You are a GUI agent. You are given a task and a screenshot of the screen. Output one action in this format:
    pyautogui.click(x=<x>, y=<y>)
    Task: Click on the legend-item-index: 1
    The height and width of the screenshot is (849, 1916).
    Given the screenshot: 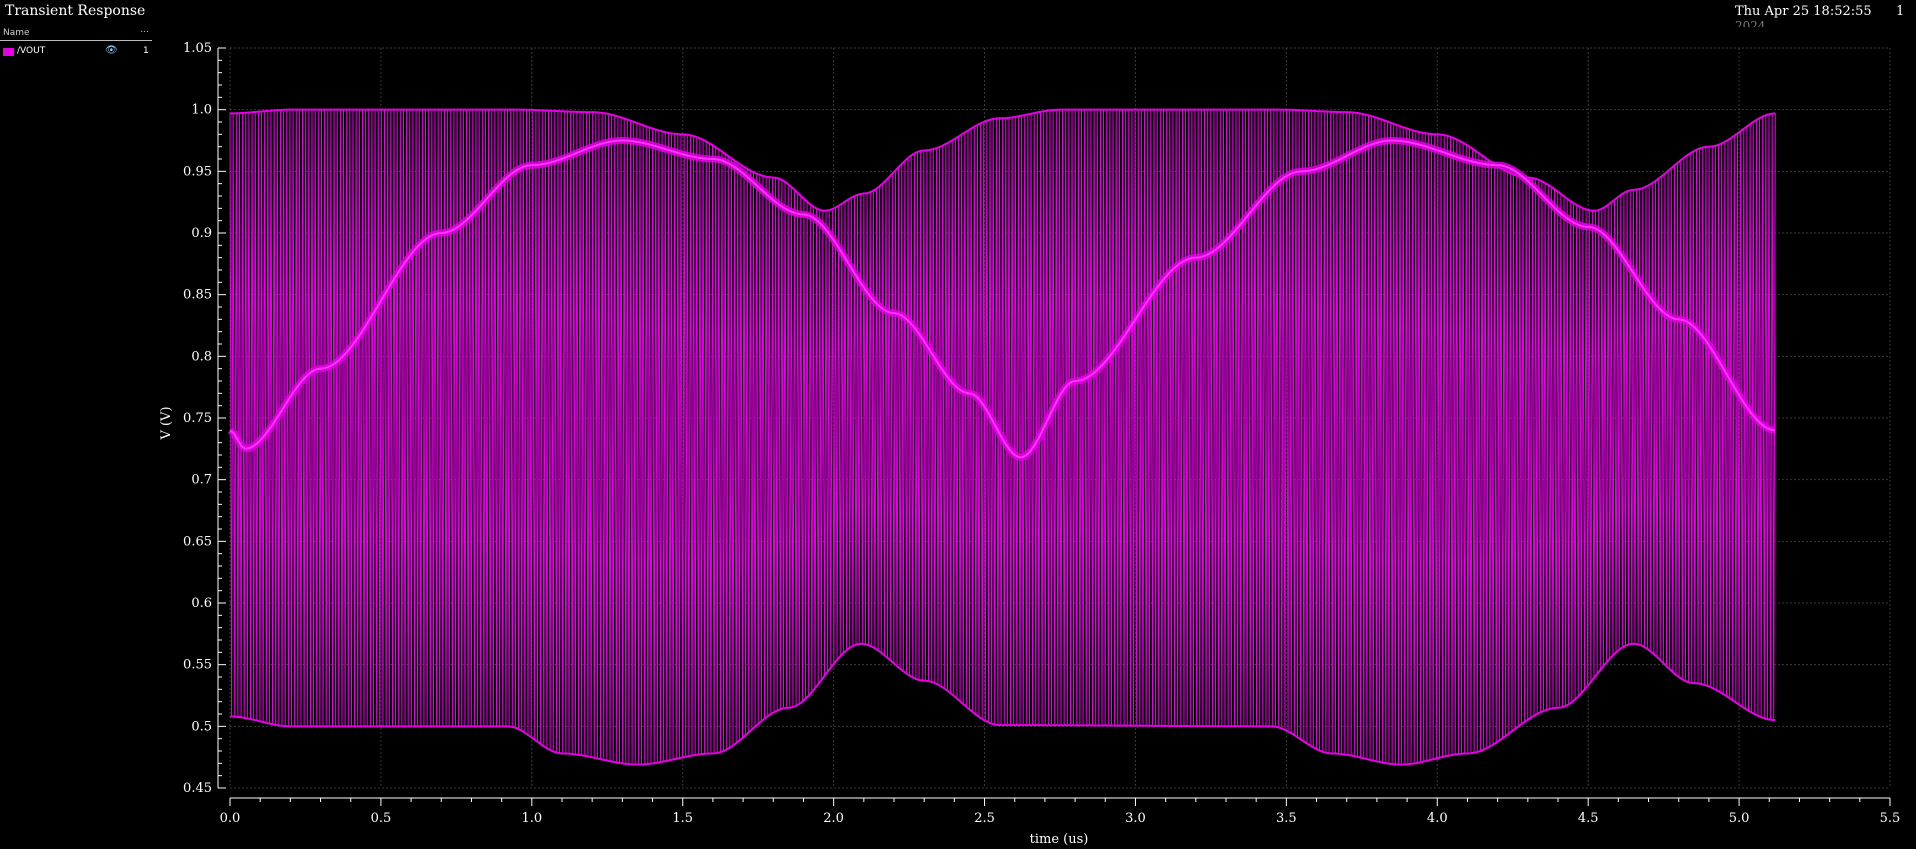 What is the action you would take?
    pyautogui.click(x=146, y=51)
    